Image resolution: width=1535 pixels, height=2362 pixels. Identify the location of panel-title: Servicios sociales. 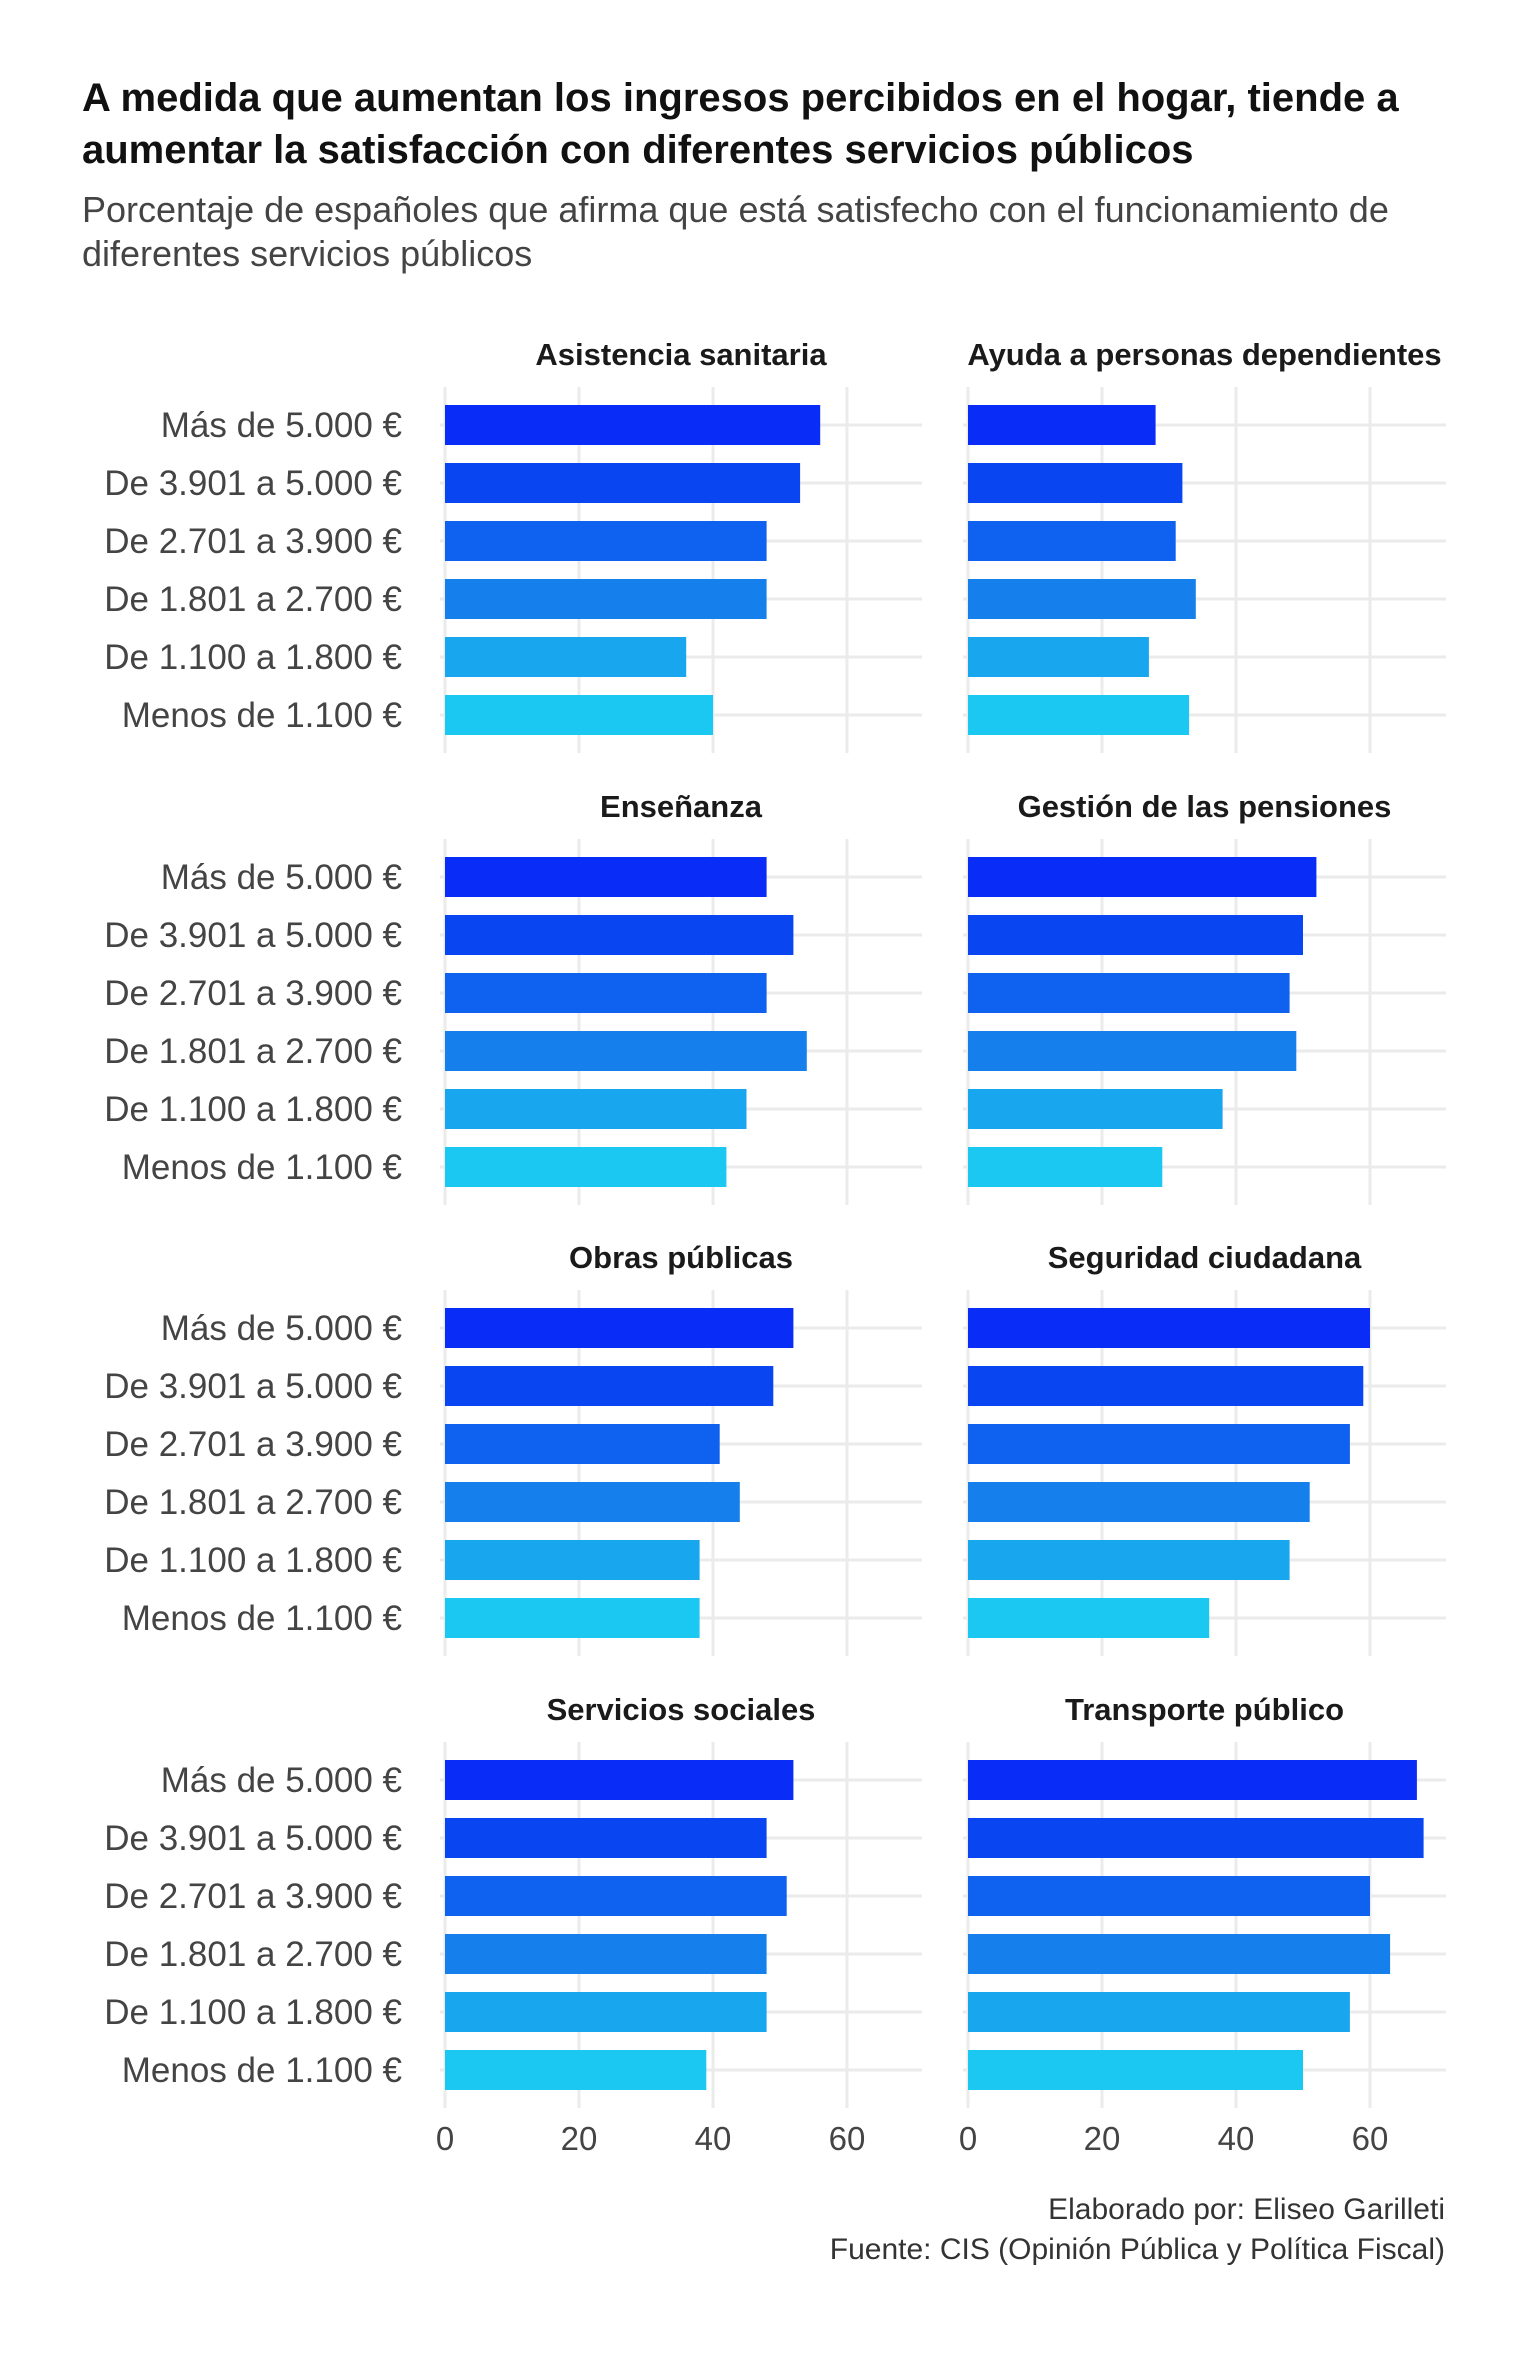
(681, 1709).